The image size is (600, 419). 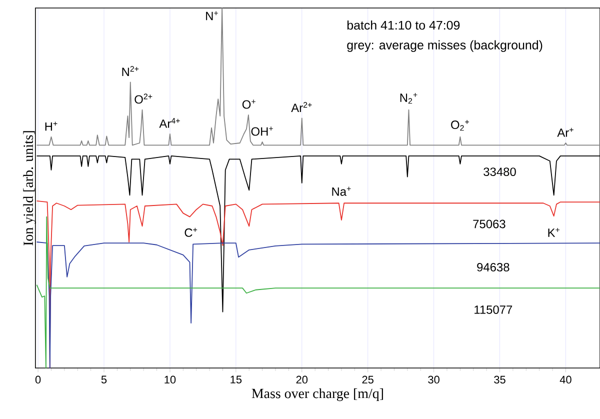 I want to click on annotation: Ar$^{+}$, so click(x=565, y=132).